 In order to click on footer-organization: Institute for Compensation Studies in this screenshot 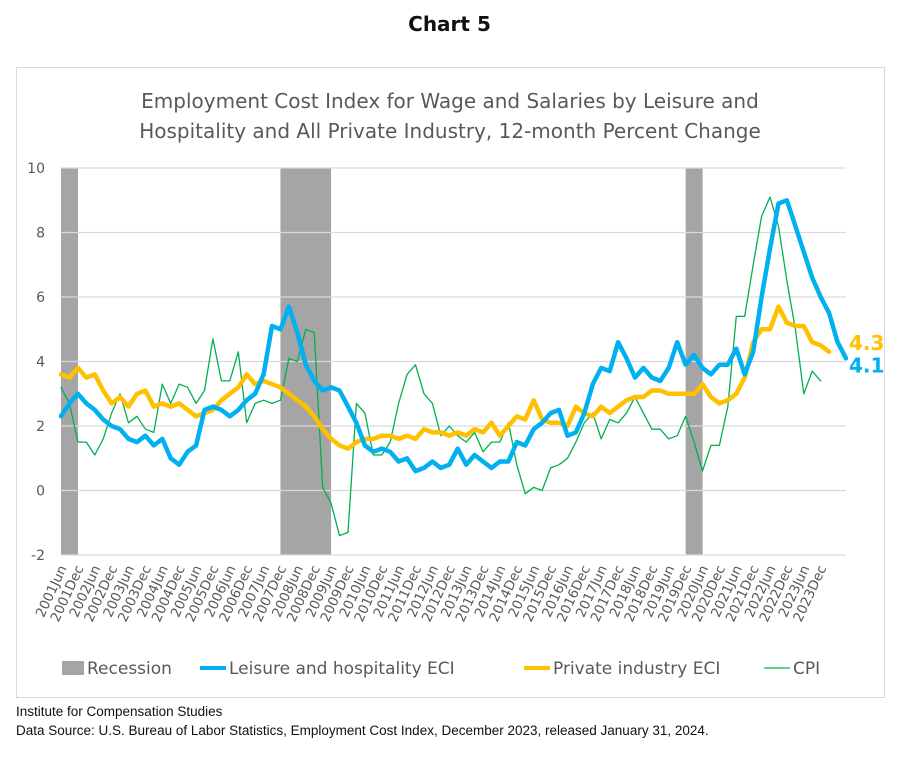, I will do `click(119, 711)`.